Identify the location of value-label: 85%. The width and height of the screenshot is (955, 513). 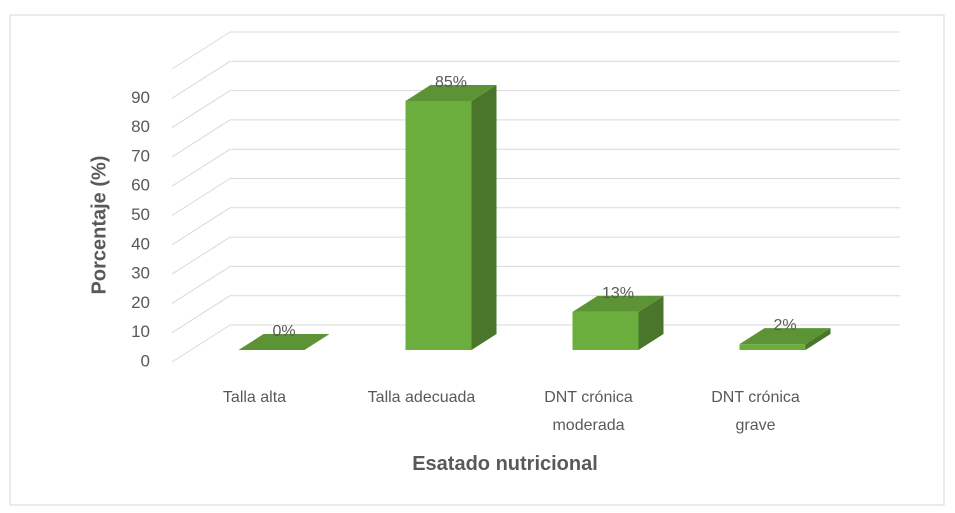
(451, 82).